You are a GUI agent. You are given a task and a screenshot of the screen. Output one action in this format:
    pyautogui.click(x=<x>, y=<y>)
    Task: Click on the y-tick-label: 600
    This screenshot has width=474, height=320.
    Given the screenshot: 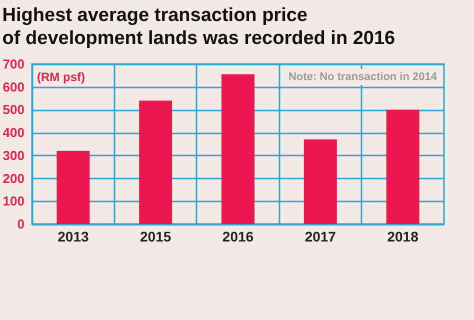 What is the action you would take?
    pyautogui.click(x=13, y=86)
    